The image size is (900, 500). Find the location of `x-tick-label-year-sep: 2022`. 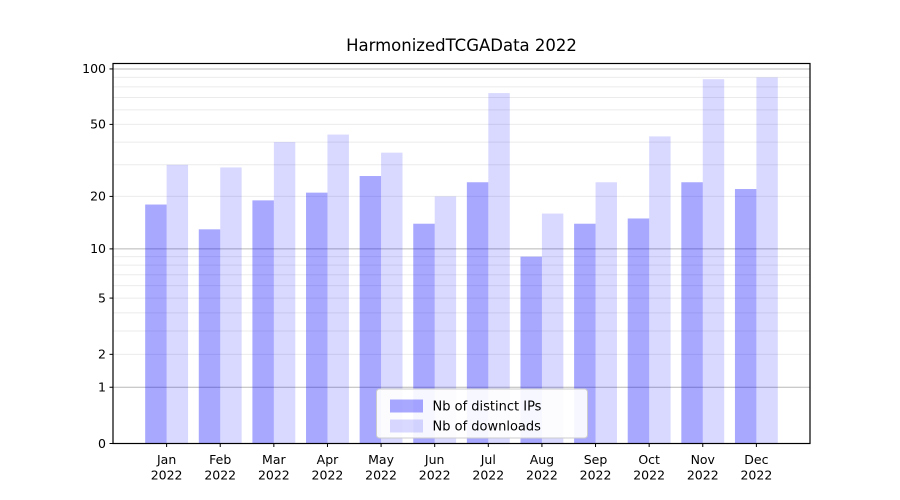

x-tick-label-year-sep: 2022 is located at coordinates (596, 475).